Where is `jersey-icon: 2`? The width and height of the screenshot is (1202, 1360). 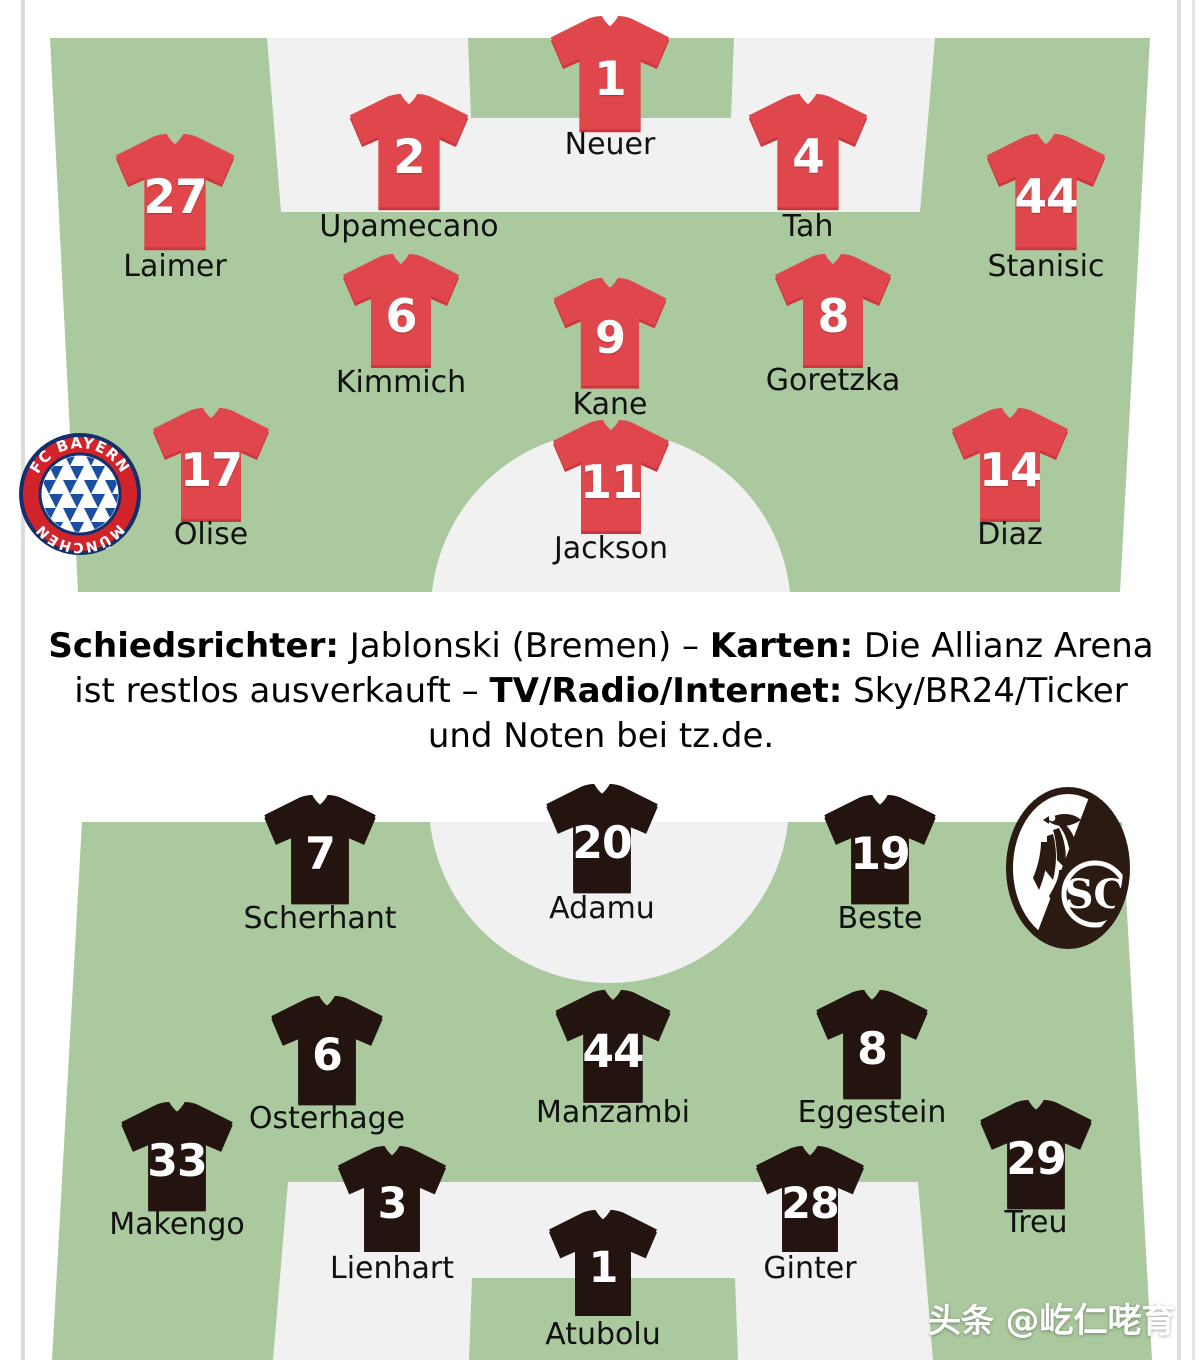
jersey-icon: 2 is located at coordinates (409, 154).